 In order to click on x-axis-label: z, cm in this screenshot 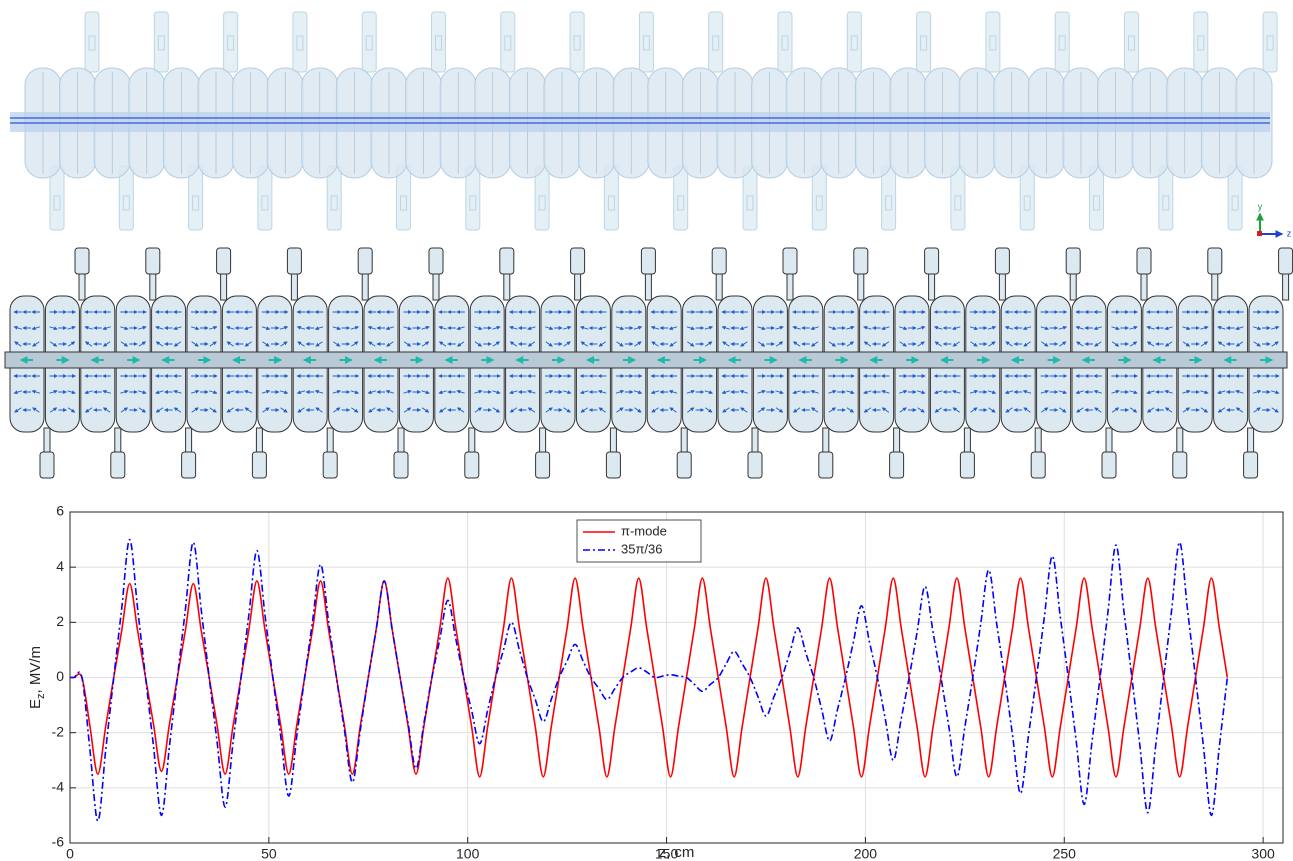, I will do `click(677, 852)`.